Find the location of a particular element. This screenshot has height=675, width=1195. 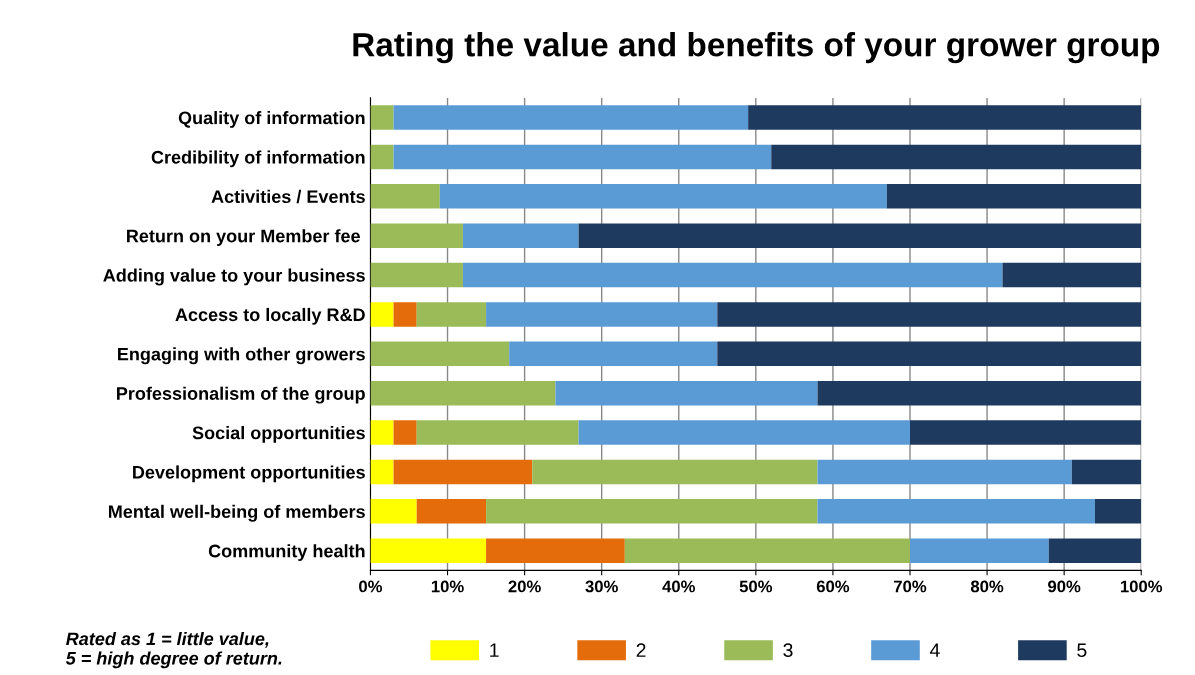

legend-label: 4 is located at coordinates (934, 650).